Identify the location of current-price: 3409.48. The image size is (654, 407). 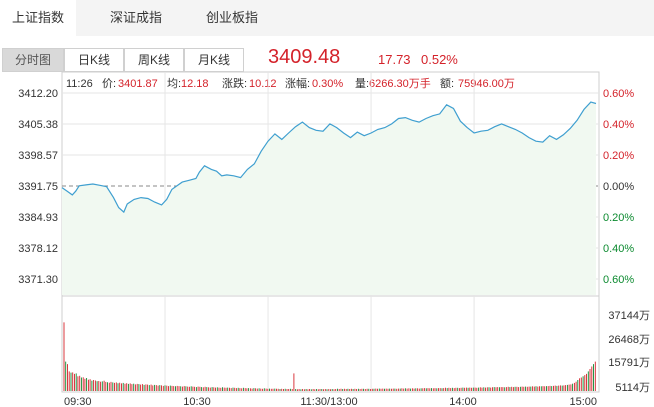
(304, 57).